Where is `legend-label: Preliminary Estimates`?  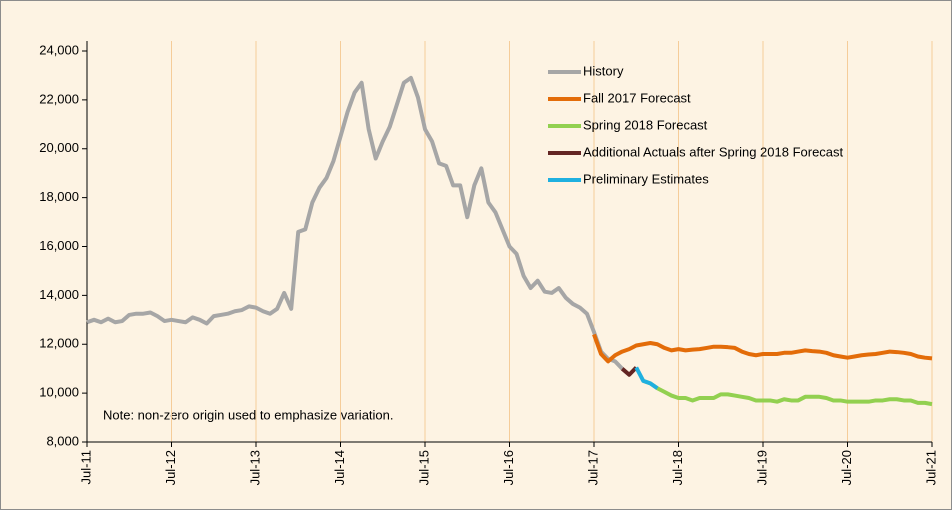
legend-label: Preliminary Estimates is located at coordinates (646, 178).